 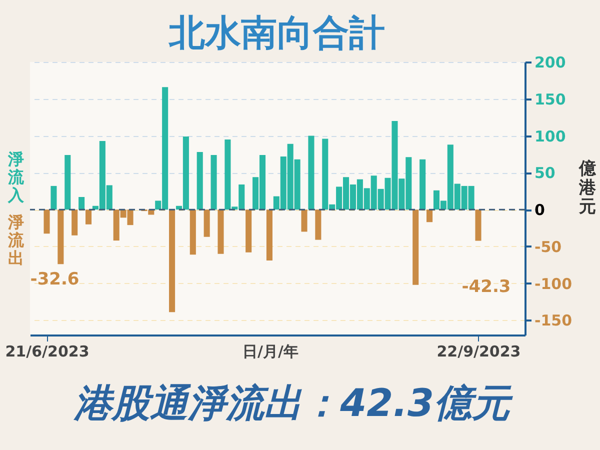 What do you see at coordinates (486, 286) in the screenshot?
I see `data-label: -42.3` at bounding box center [486, 286].